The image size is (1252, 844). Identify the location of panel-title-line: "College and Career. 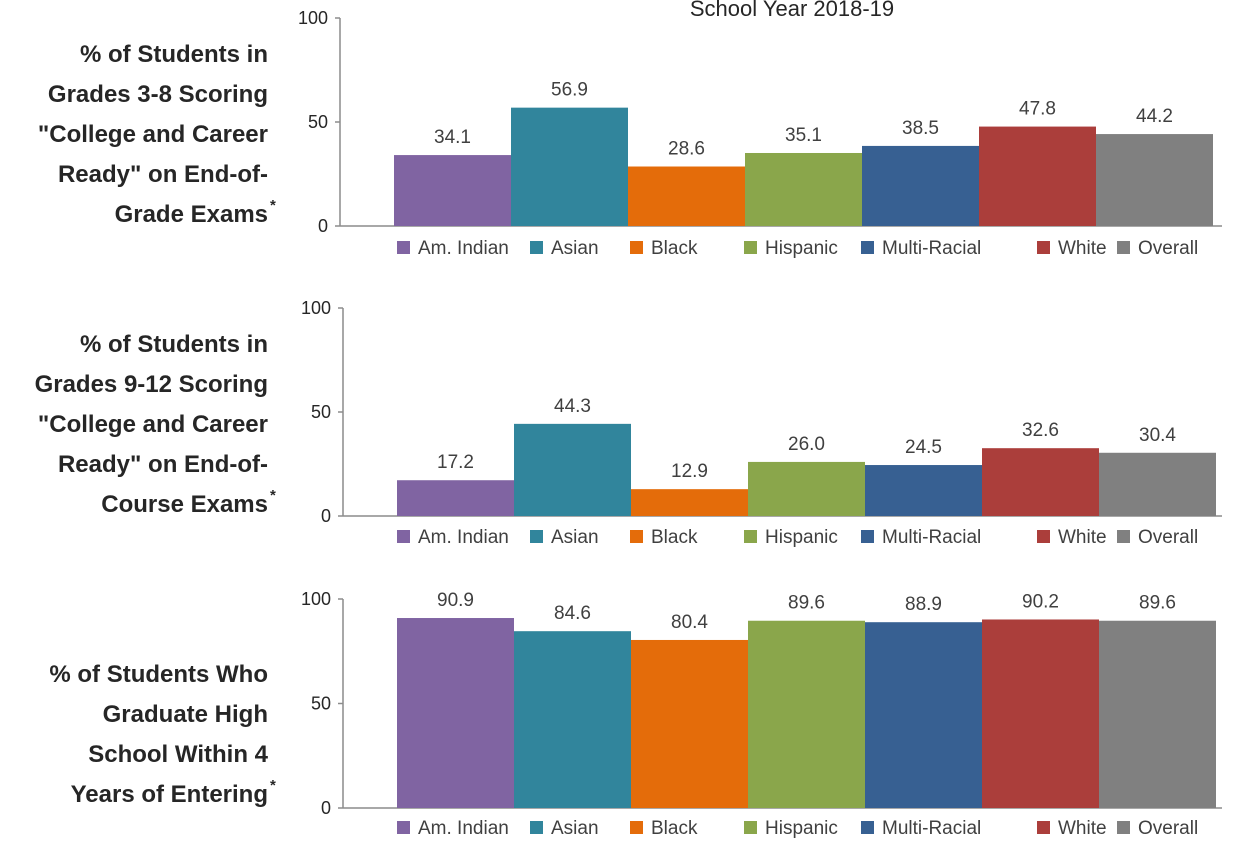
(153, 134).